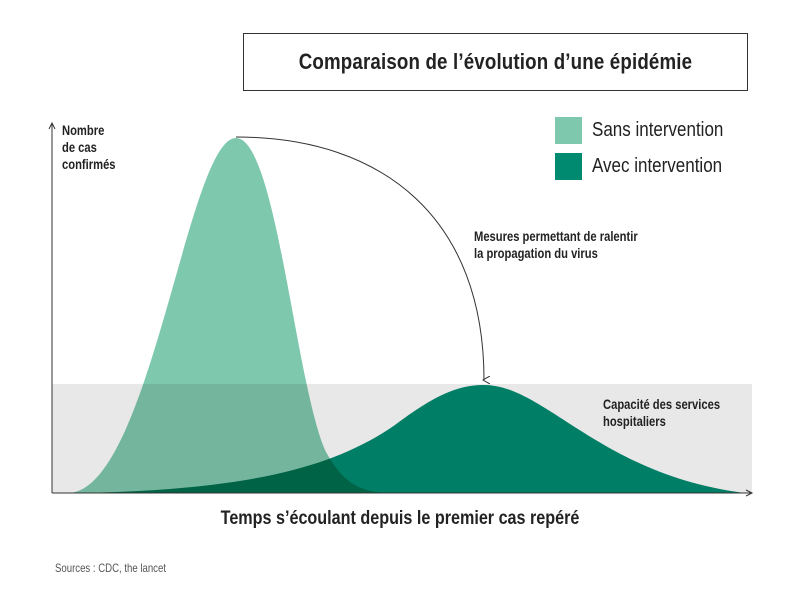 This screenshot has height=590, width=800. I want to click on legend-item-avec-intervention: Avec intervention, so click(650, 166).